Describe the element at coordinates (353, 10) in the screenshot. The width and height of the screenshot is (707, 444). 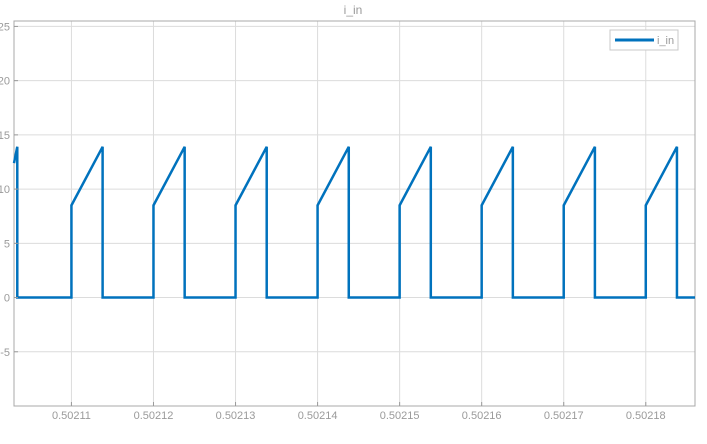
I see `chart-title: i_in` at that location.